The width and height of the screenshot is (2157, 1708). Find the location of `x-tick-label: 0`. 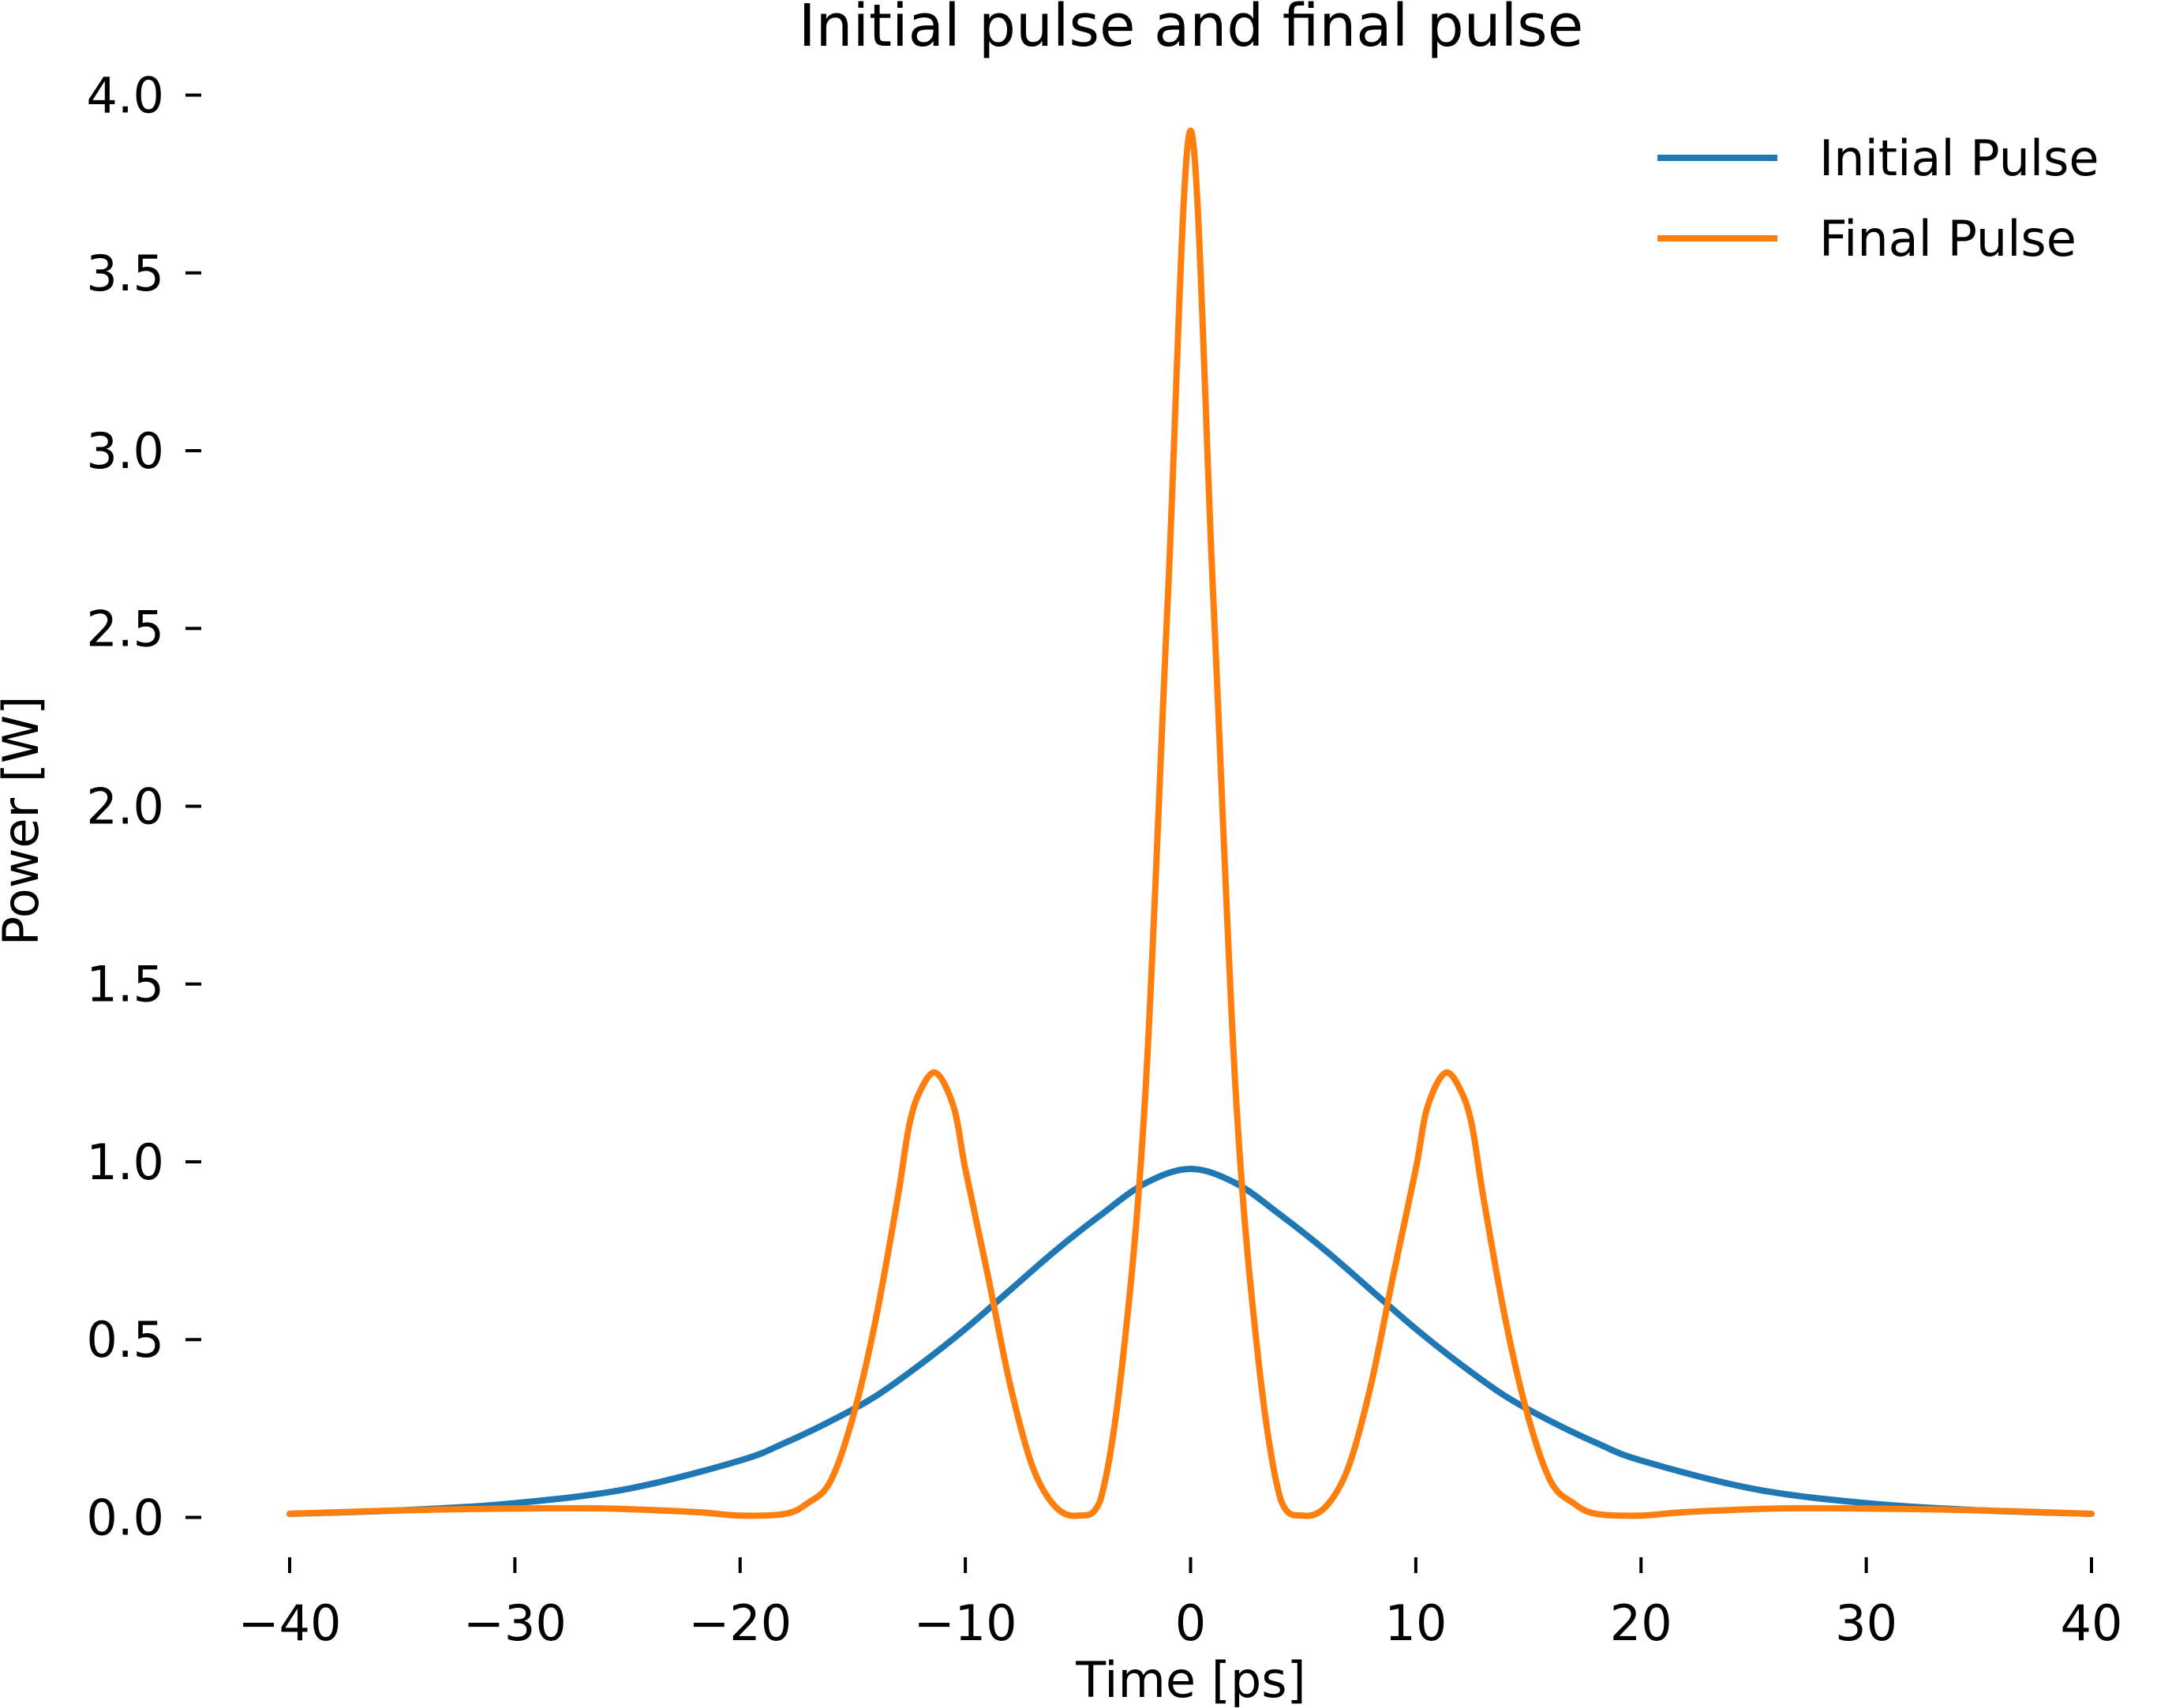

x-tick-label: 0 is located at coordinates (1190, 1623).